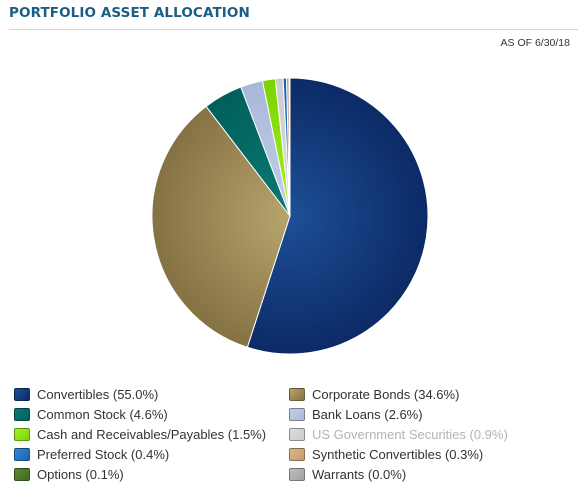 The image size is (578, 488). I want to click on legend-label: Options (0.1%), so click(80, 474).